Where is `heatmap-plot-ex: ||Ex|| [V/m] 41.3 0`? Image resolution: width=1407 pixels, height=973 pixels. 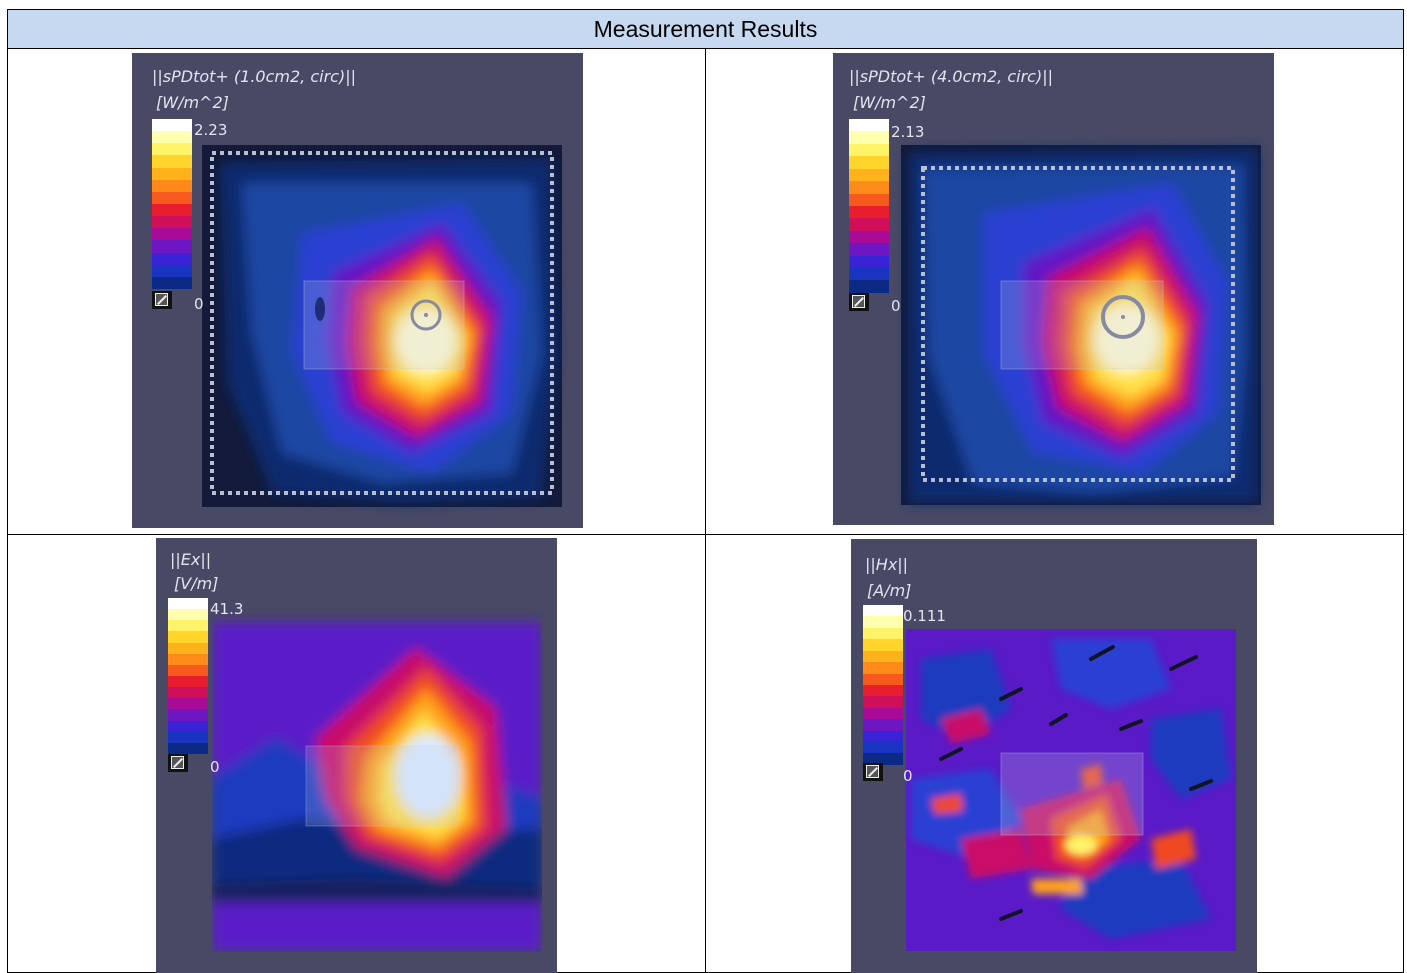
heatmap-plot-ex: ||Ex|| [V/m] 41.3 0 is located at coordinates (356, 755).